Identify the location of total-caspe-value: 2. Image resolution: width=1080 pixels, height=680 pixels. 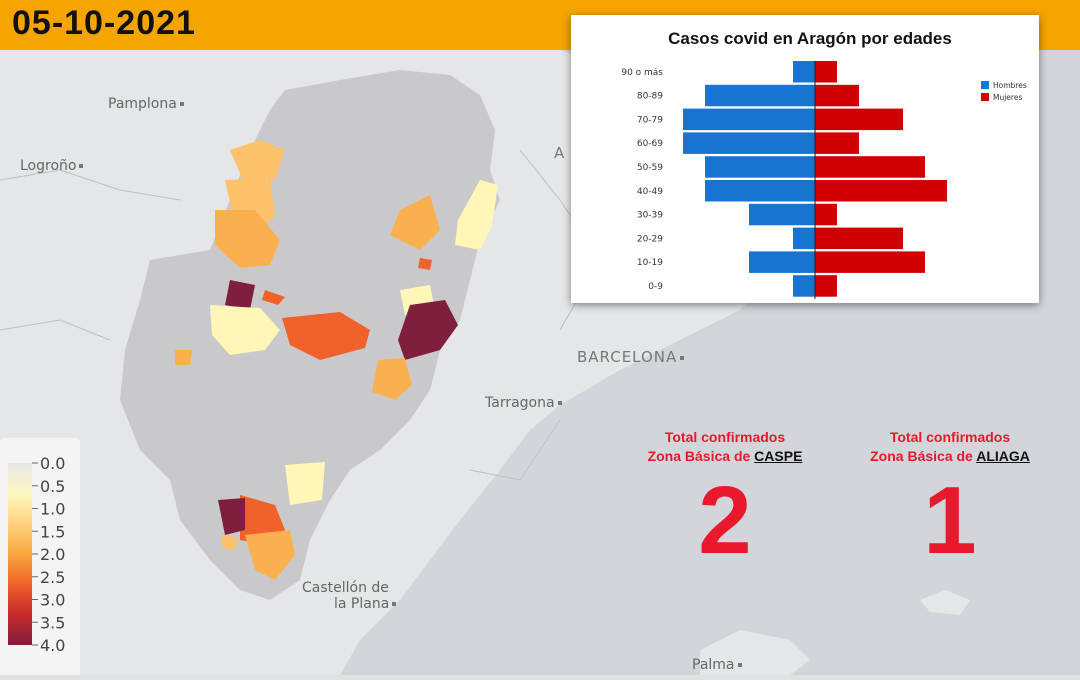
(725, 520).